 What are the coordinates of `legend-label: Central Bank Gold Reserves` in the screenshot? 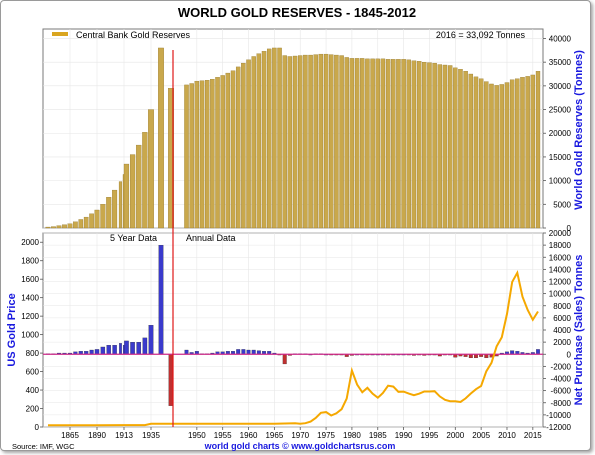 It's located at (133, 35).